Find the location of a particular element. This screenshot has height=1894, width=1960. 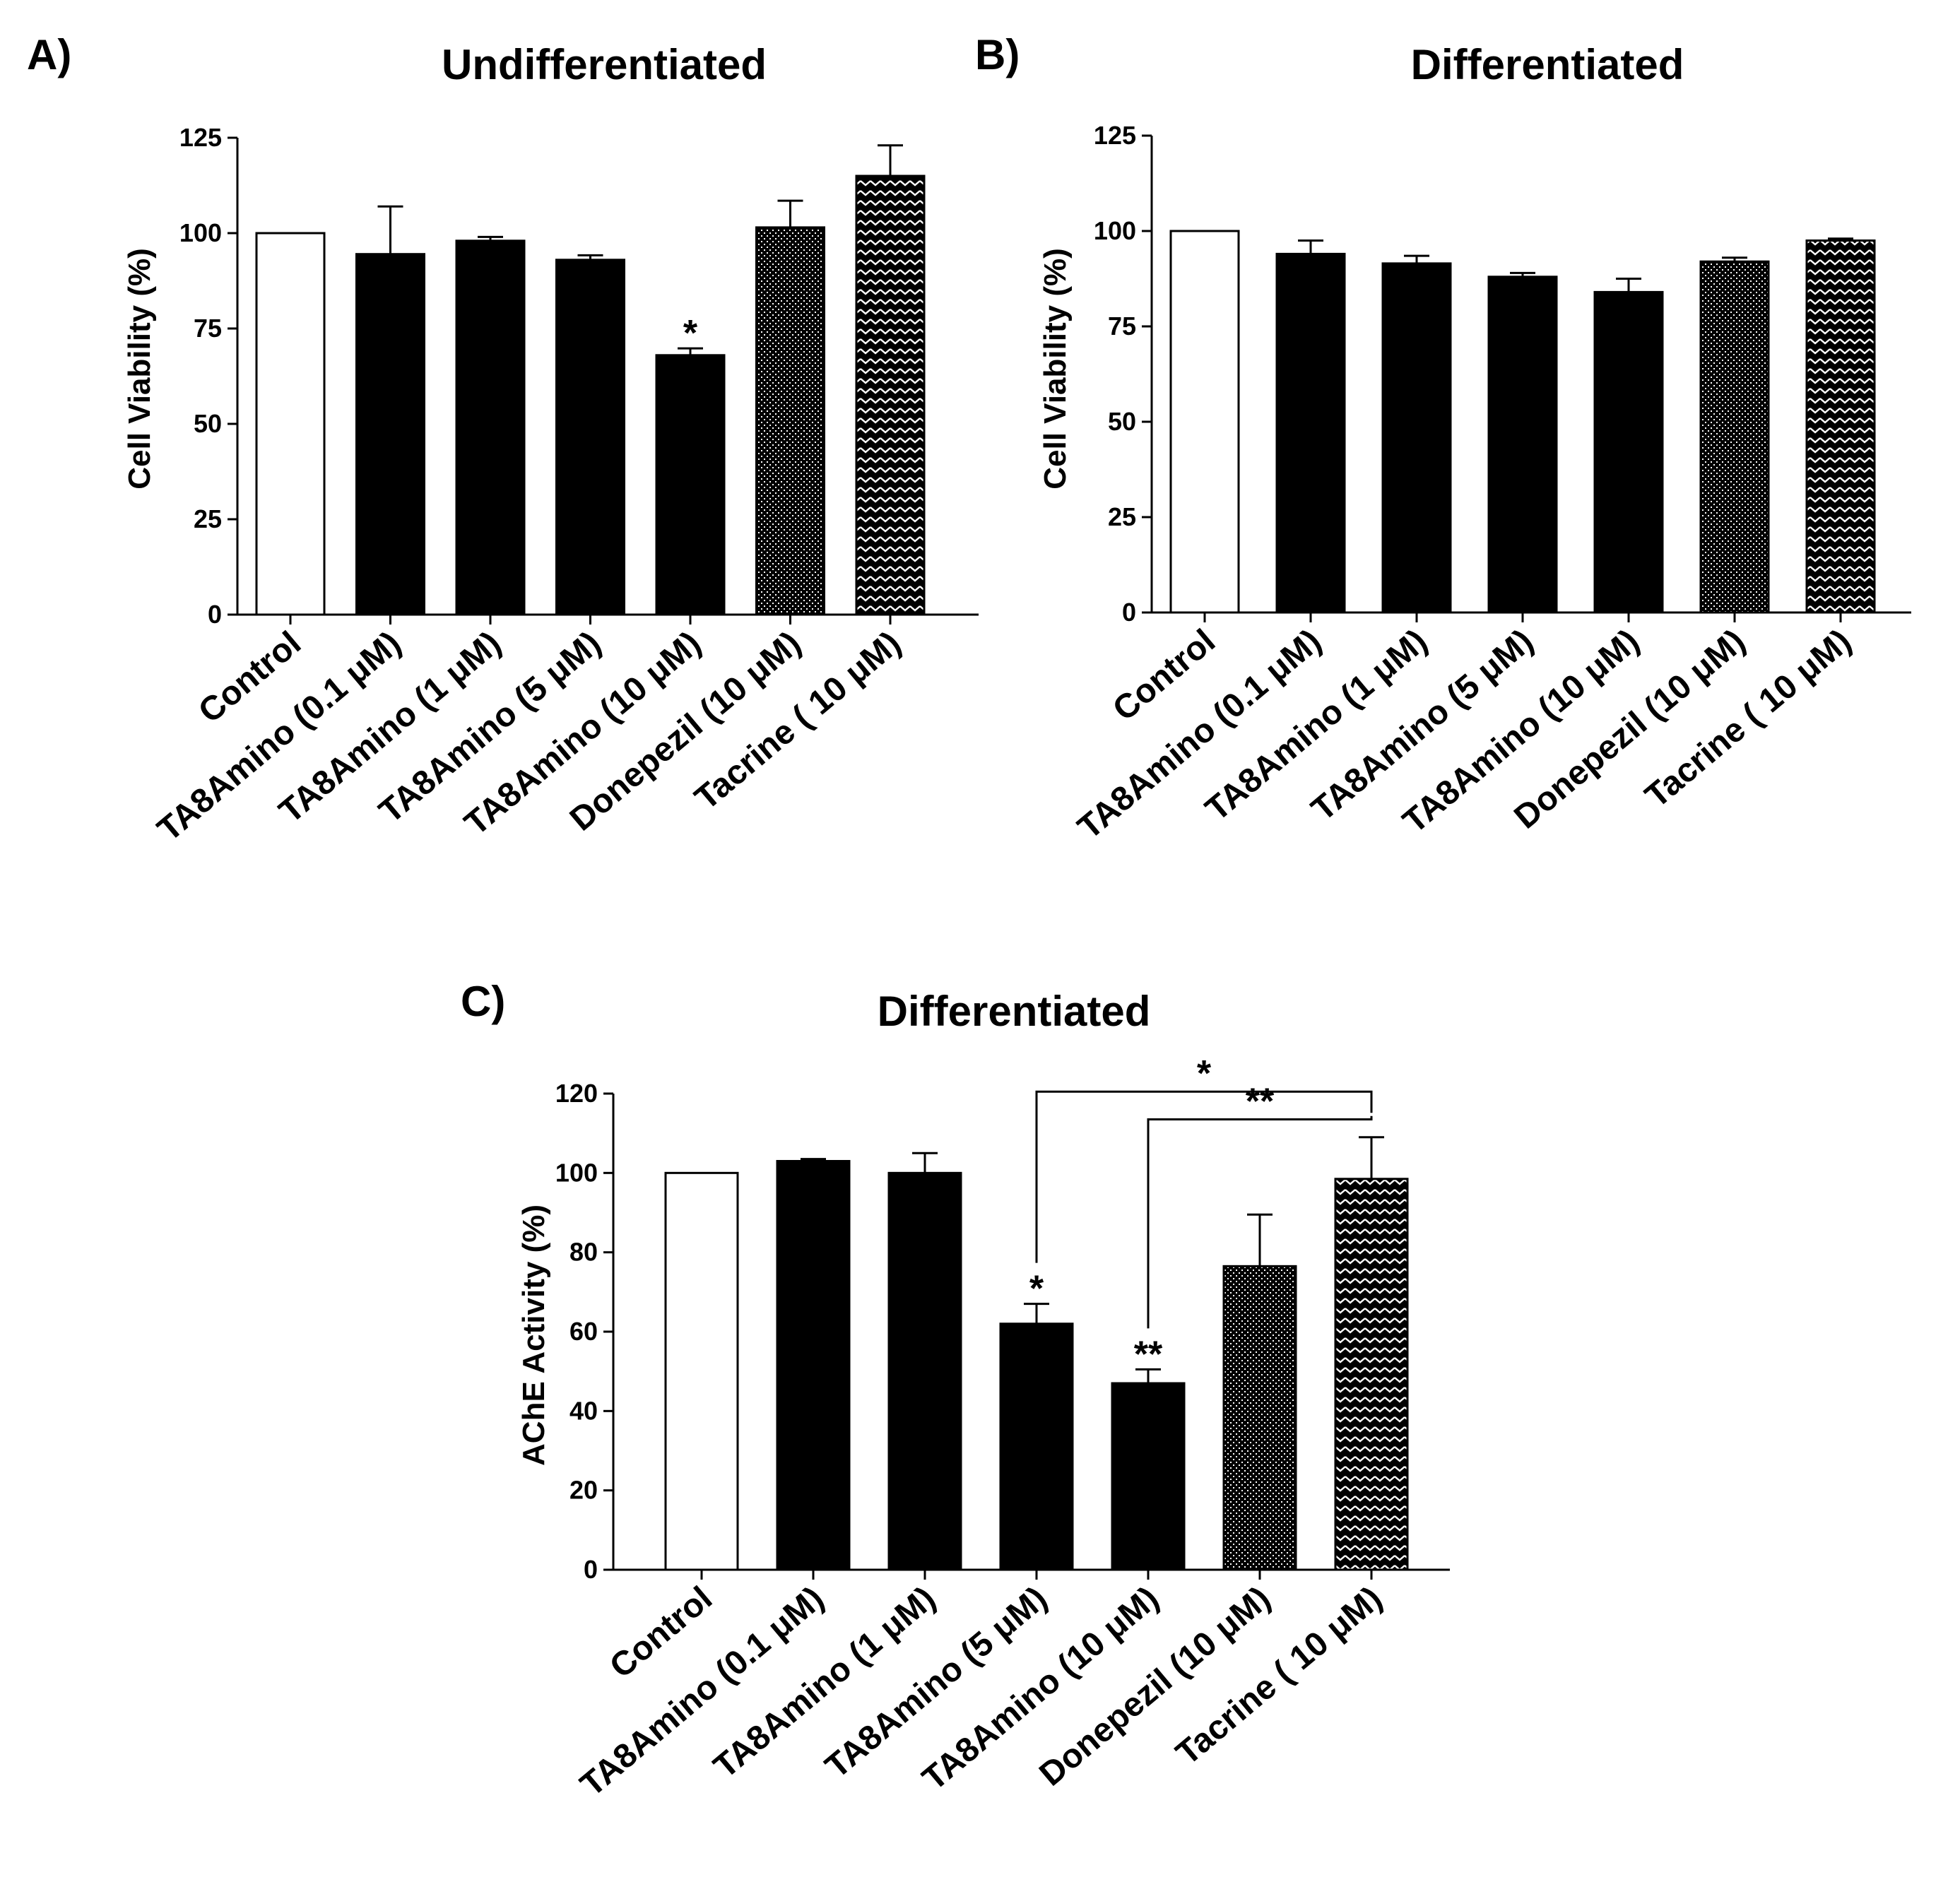

panel-c-bar-ta8amino-5-m is located at coordinates (1036, 1446).